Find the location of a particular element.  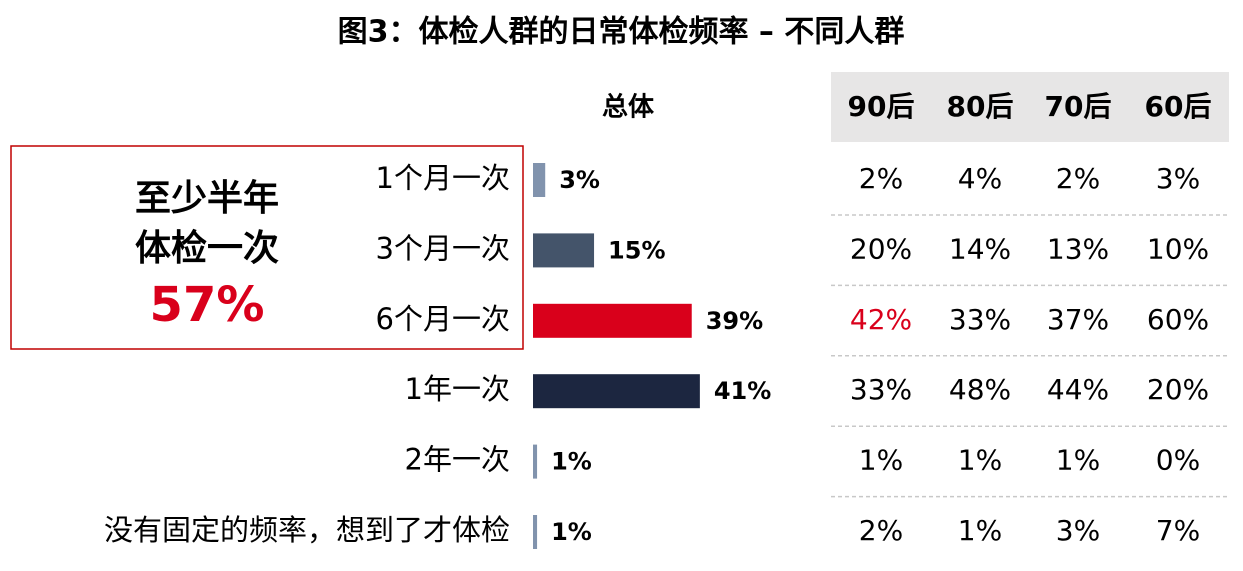

value-label: 3% is located at coordinates (579, 180).